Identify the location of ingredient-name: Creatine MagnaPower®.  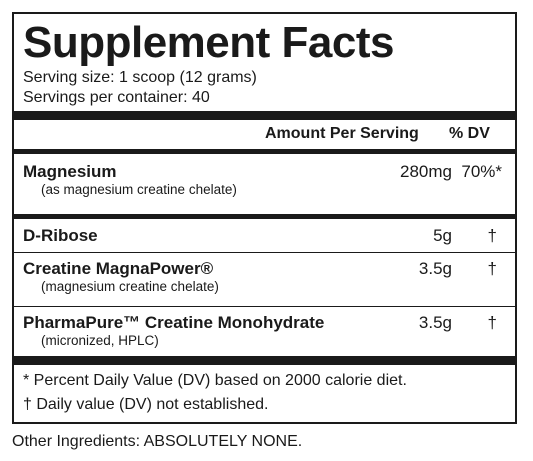
(118, 268).